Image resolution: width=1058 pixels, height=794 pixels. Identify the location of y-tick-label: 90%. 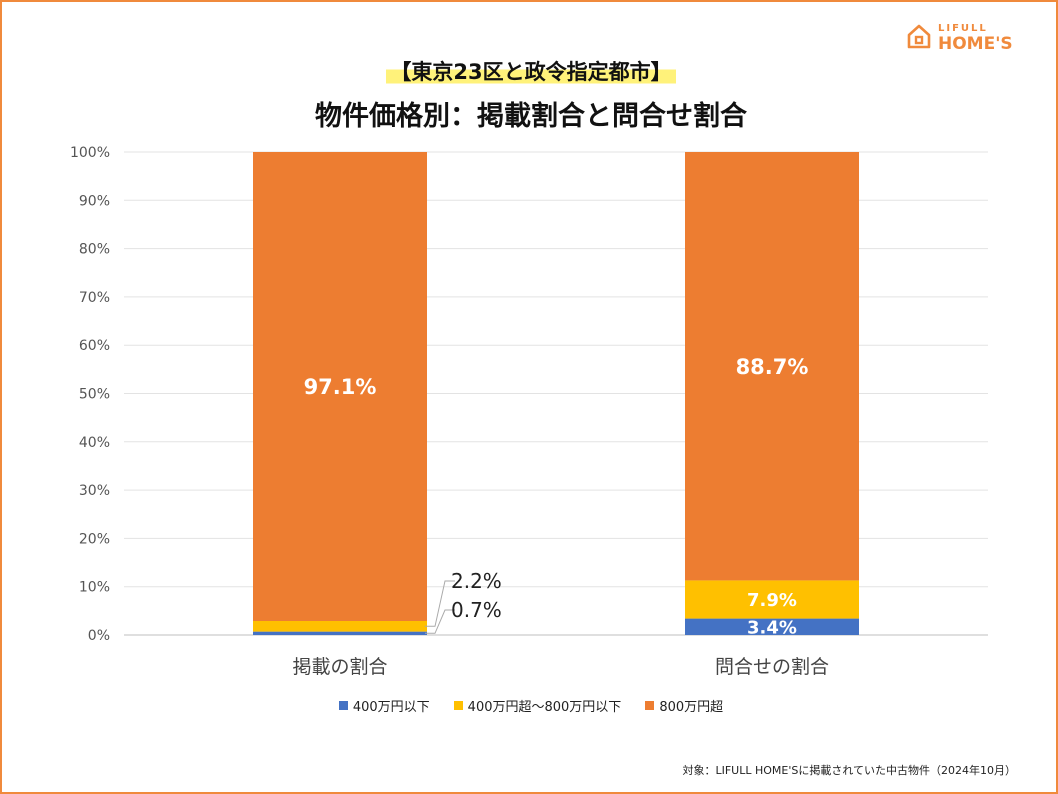
(94, 201).